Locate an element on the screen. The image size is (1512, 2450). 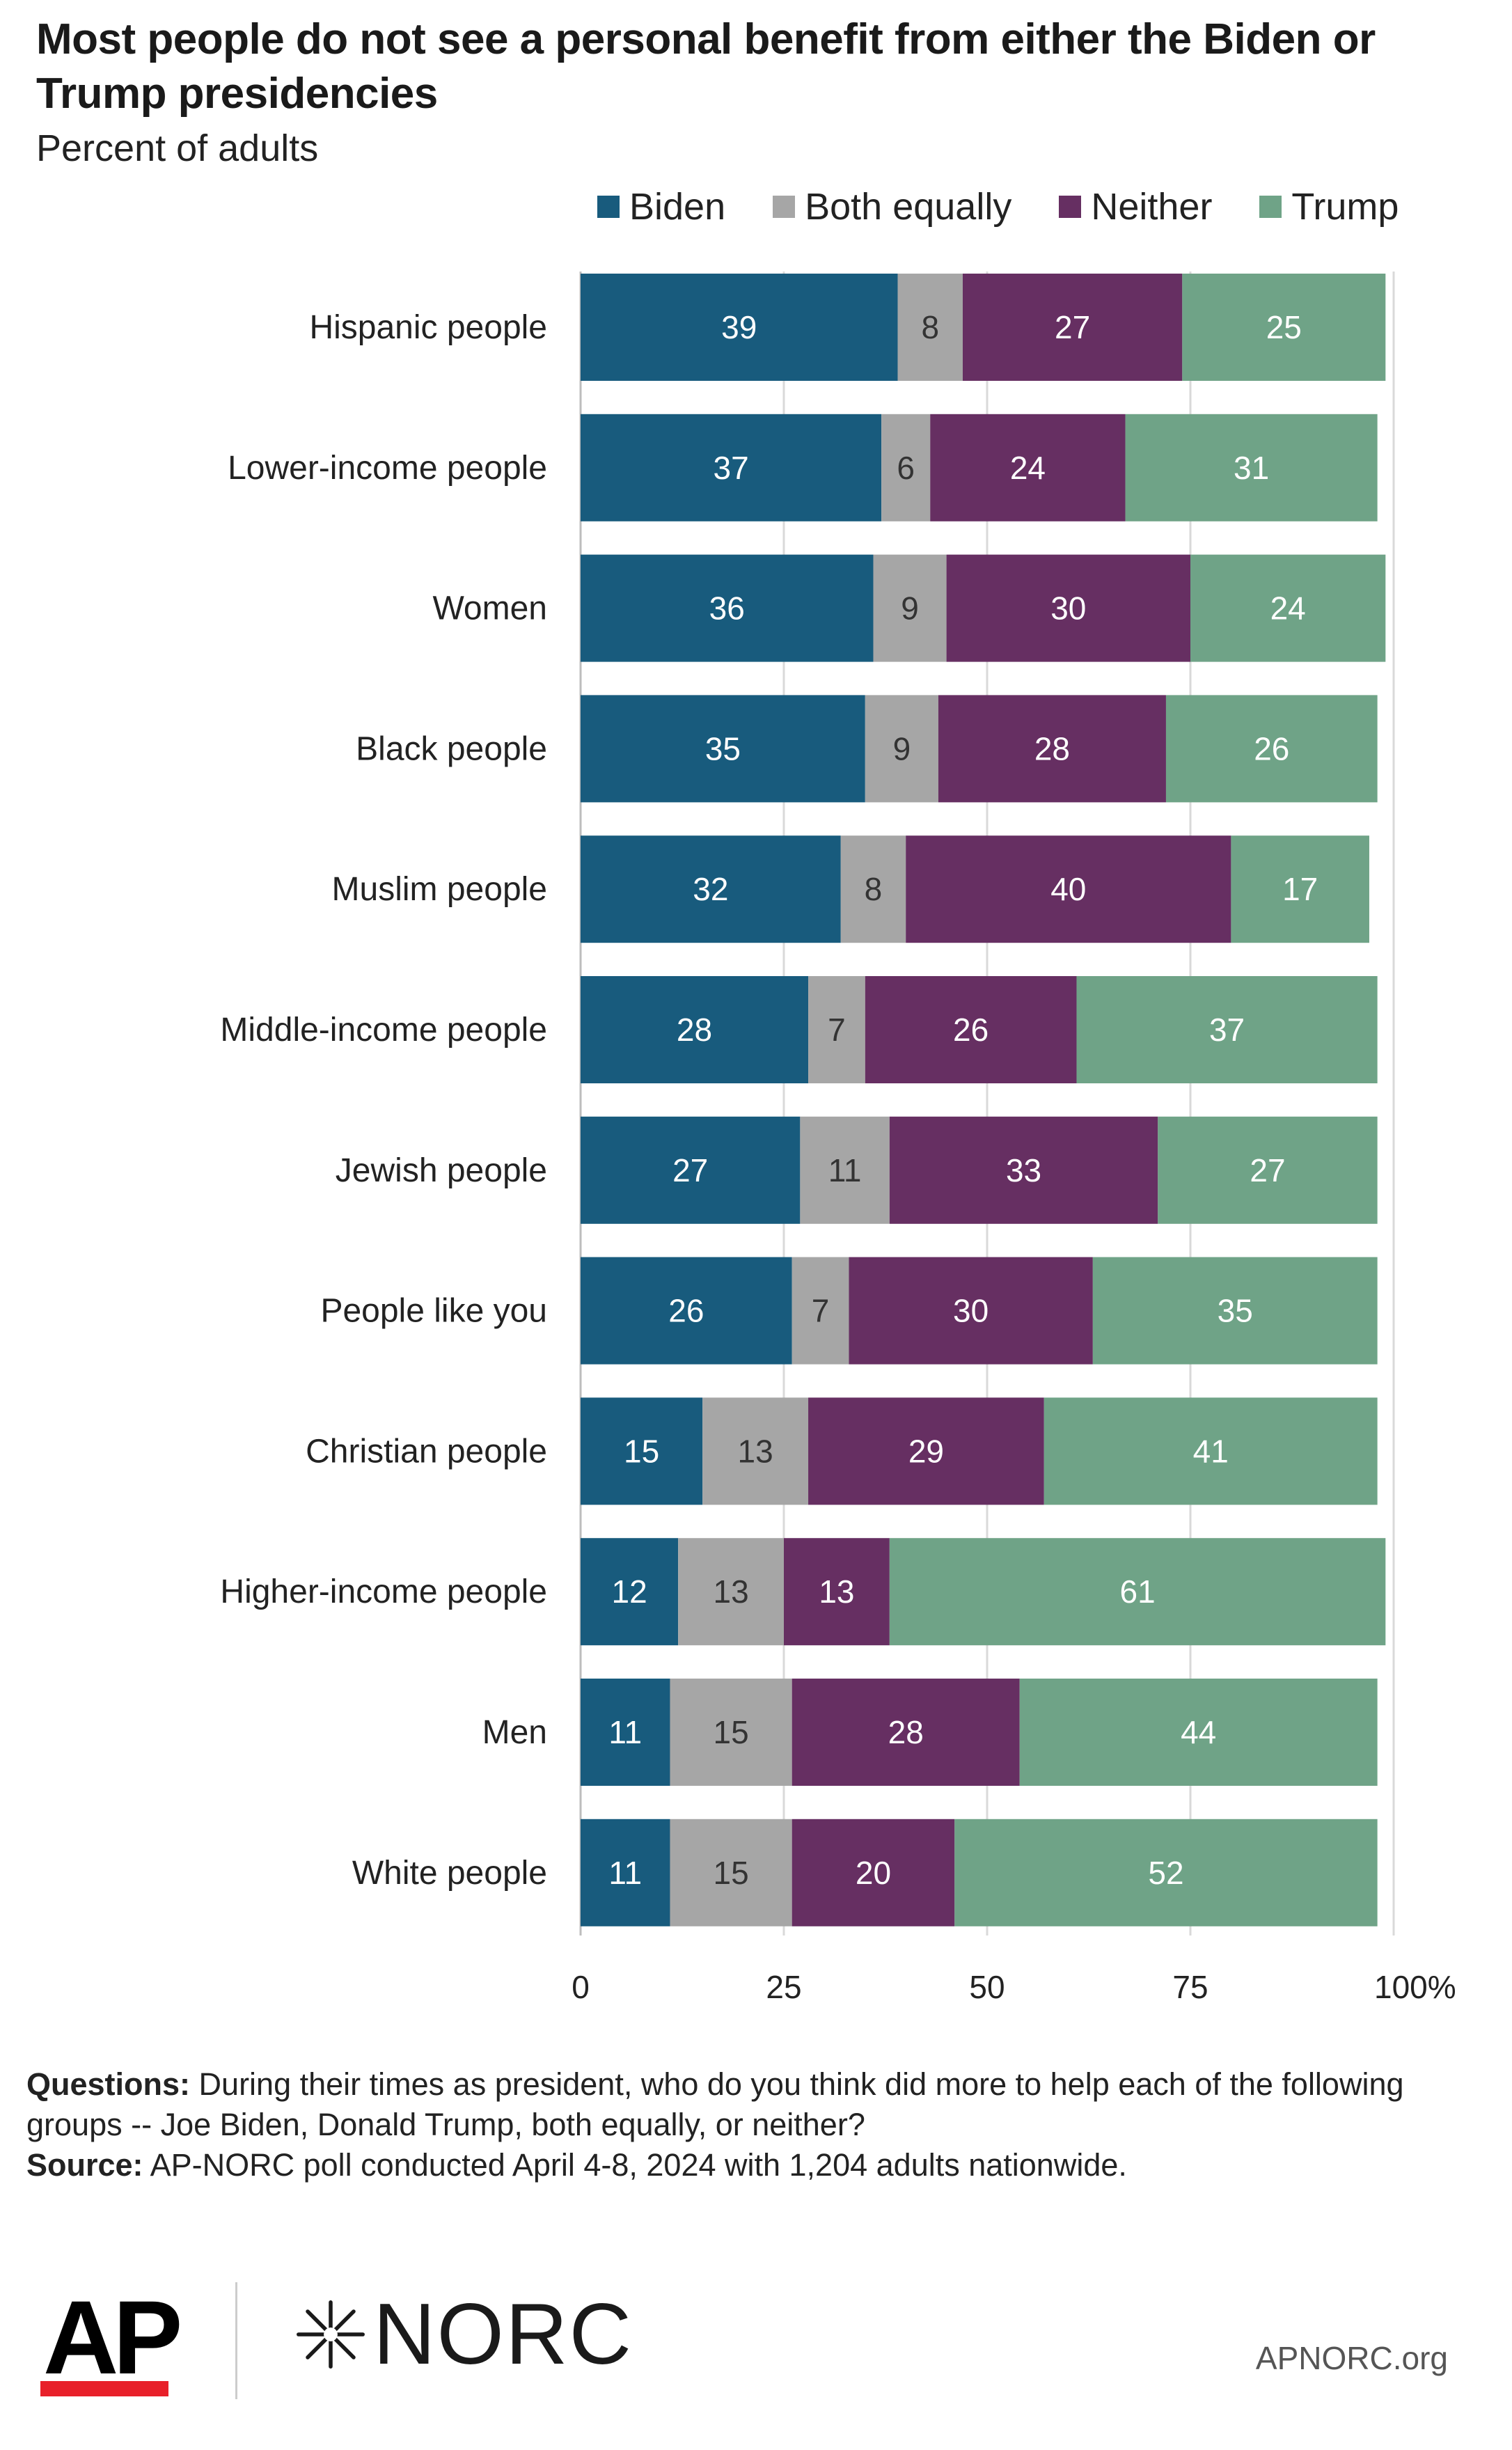
bar-christian-people-biden is located at coordinates (642, 1451).